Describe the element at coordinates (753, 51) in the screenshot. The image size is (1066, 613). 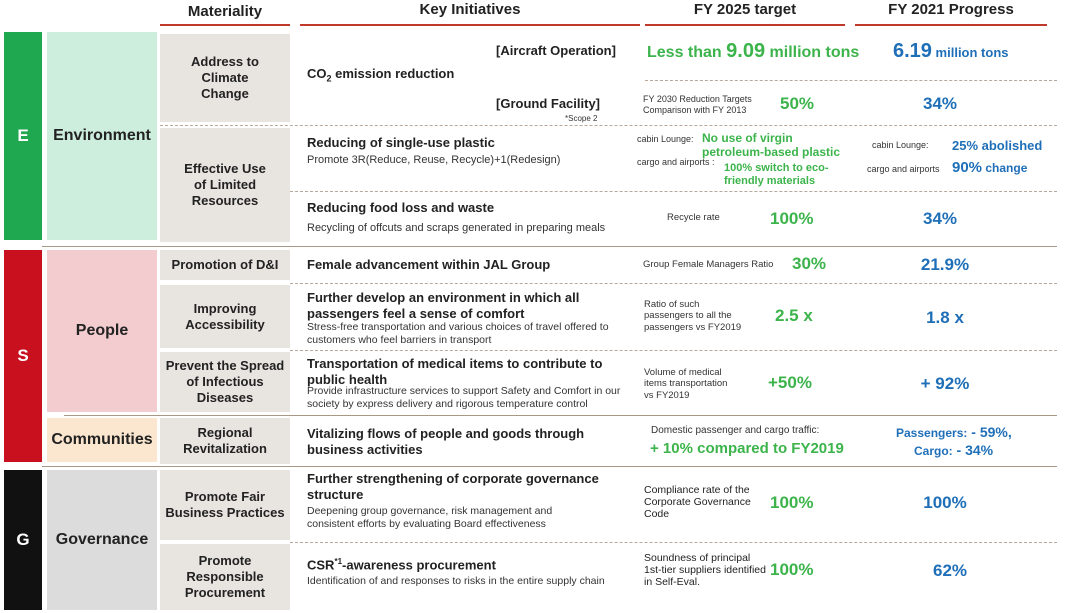
I see `aircraft-target: Less than 9.09 million tons` at that location.